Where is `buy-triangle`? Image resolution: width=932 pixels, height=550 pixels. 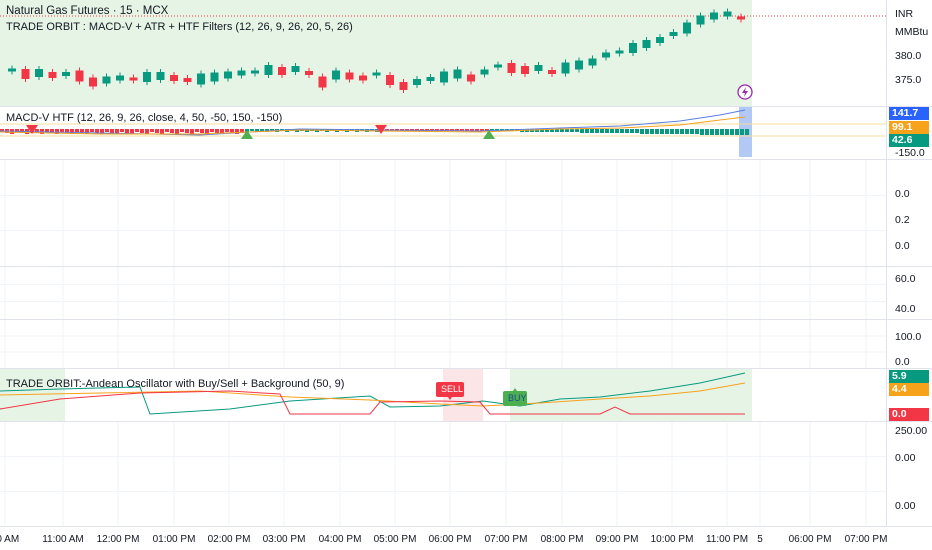 buy-triangle is located at coordinates (247, 134).